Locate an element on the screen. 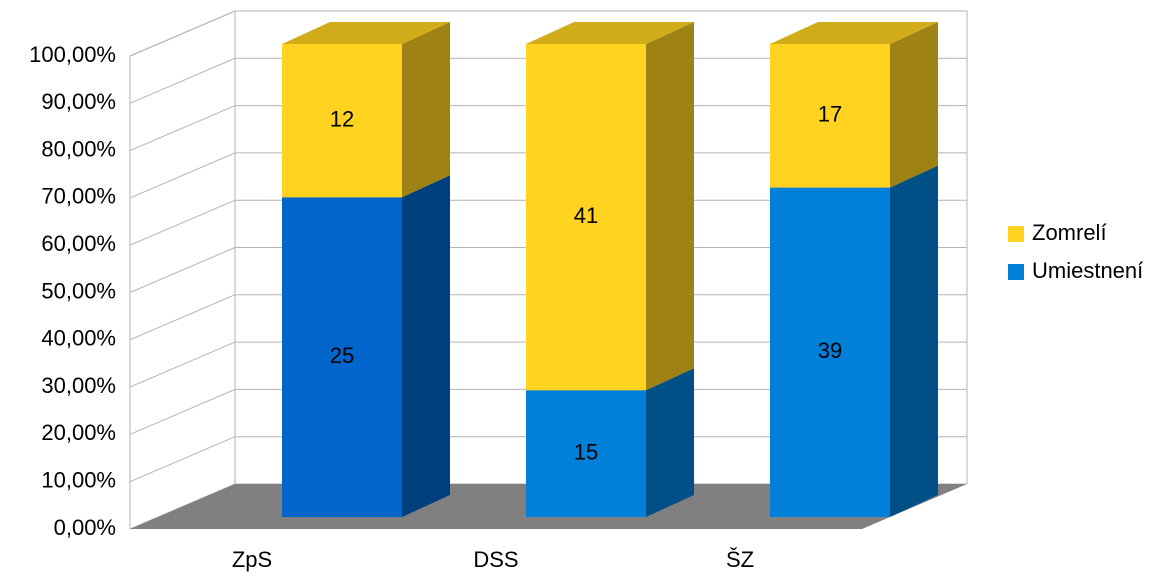 Image resolution: width=1162 pixels, height=577 pixels. y-tick-label: 40,00% is located at coordinates (78, 338).